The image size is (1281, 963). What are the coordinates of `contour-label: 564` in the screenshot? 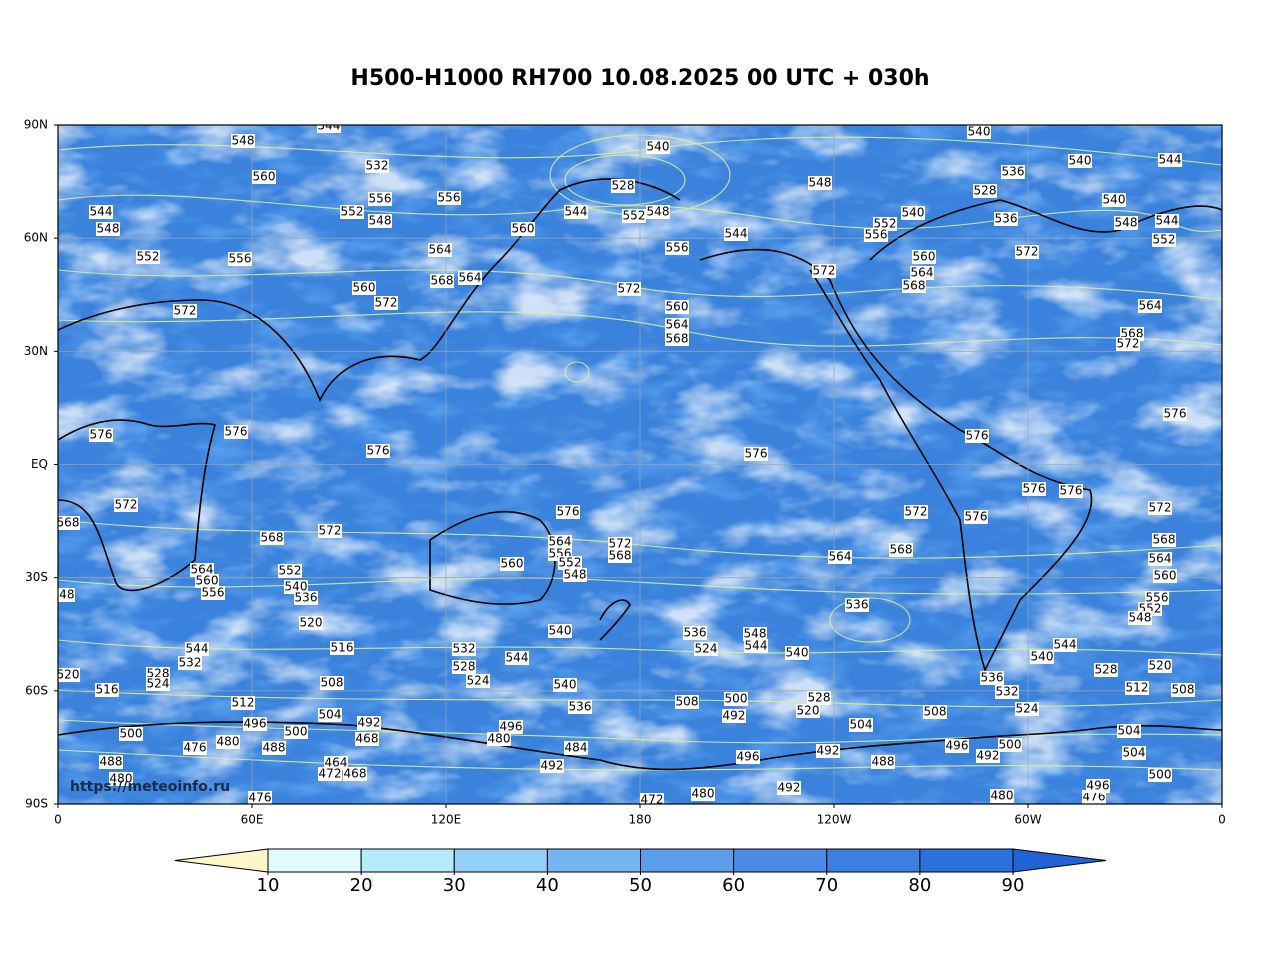 It's located at (922, 273).